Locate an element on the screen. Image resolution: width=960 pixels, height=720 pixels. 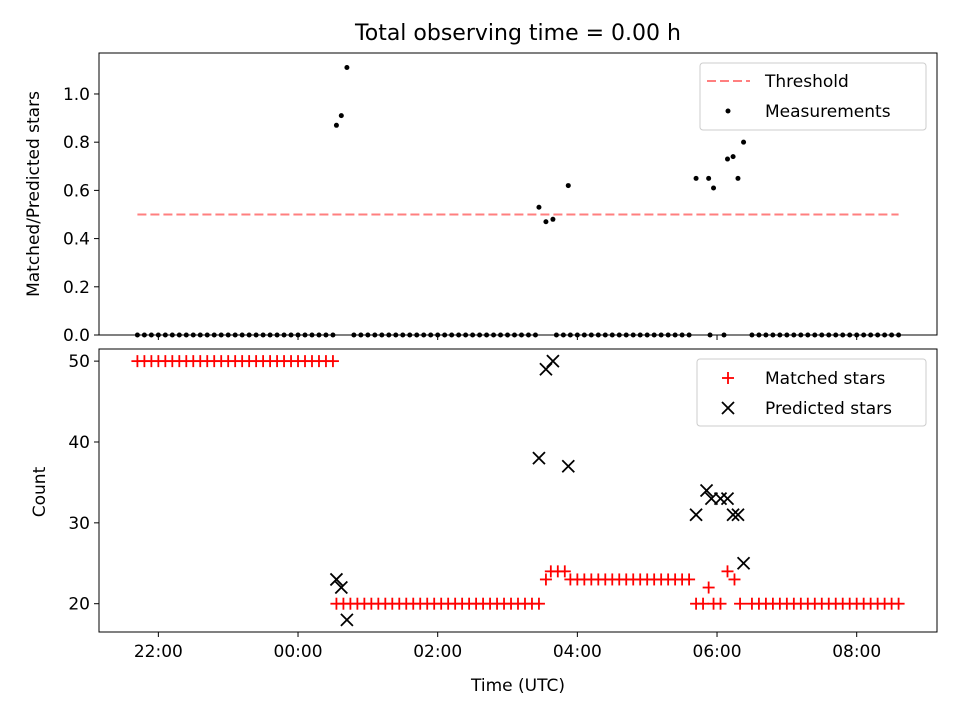
top-y-tick-label: 1.0 is located at coordinates (76, 95).